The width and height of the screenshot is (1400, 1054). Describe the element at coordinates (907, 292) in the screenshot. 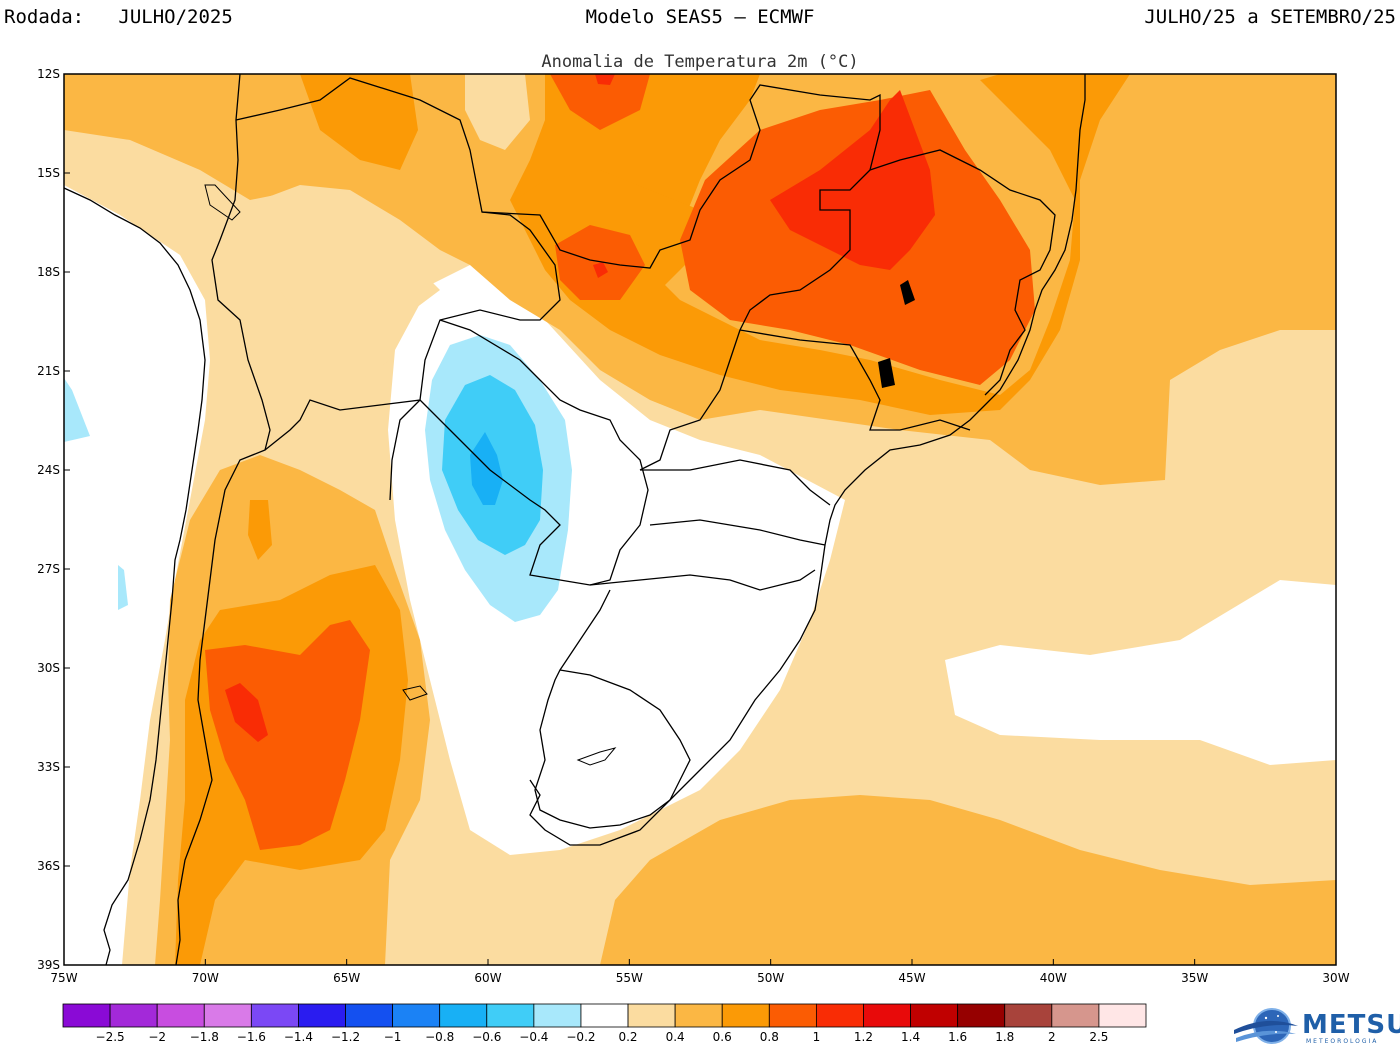

I see `reservoir-sao-francisco` at that location.